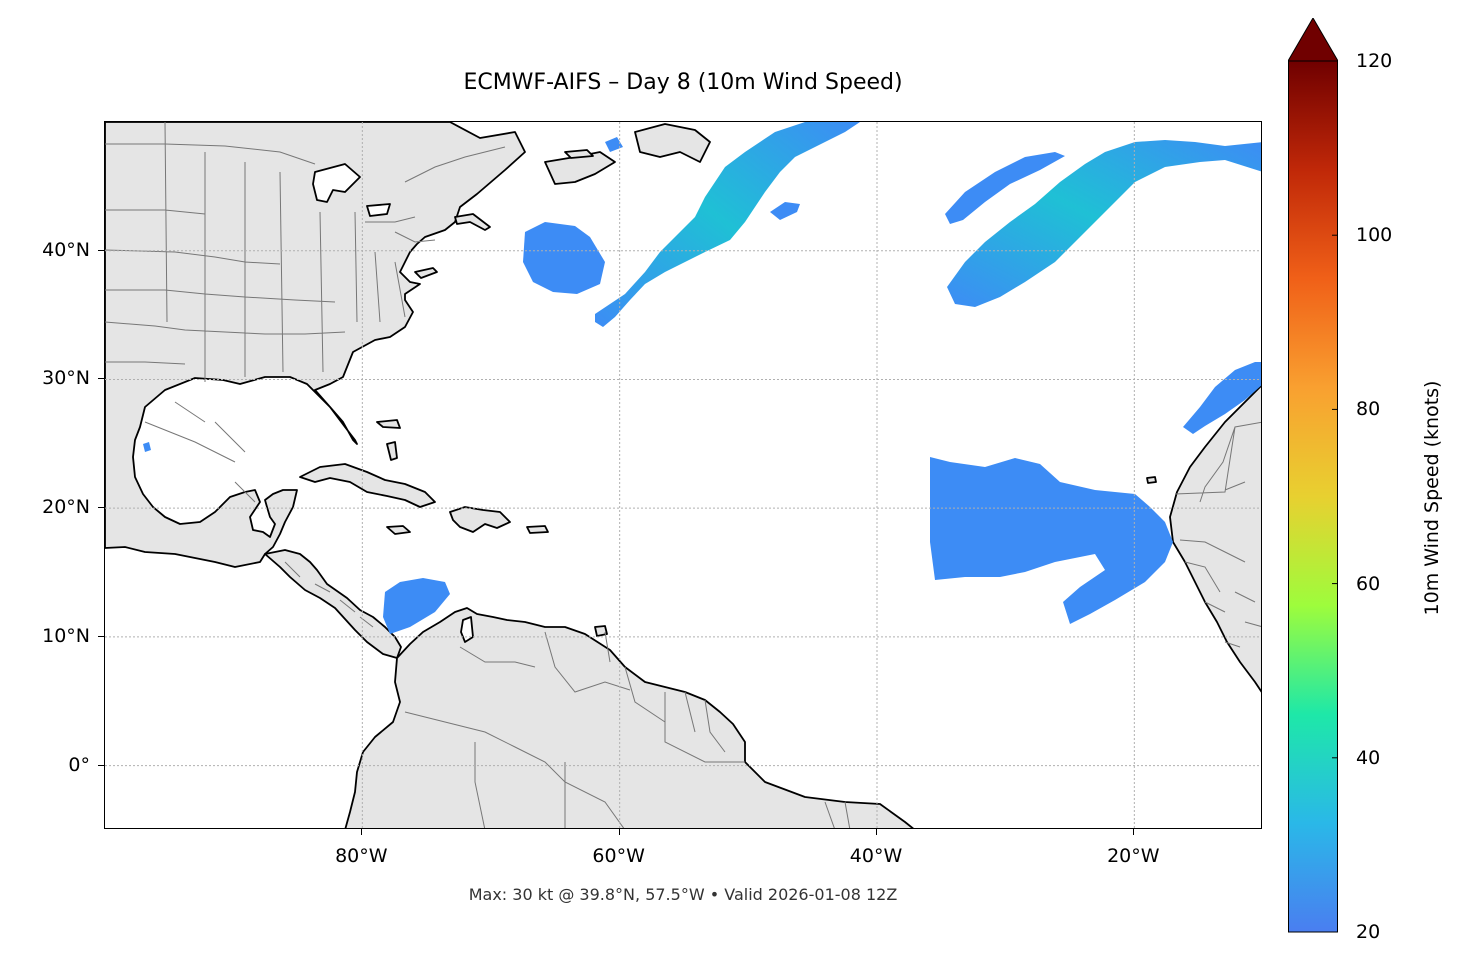 Image resolution: width=1466 pixels, height=969 pixels. I want to click on y-tick-label: 40°N, so click(66, 249).